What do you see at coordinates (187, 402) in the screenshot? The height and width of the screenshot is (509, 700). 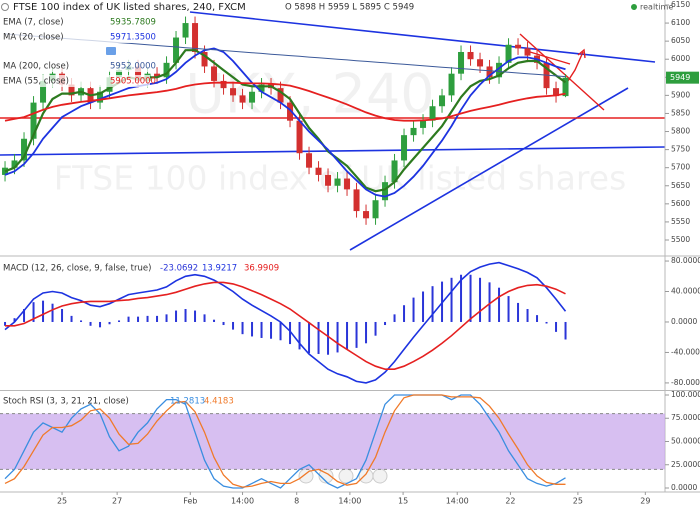 I see `legend-value: 11.2813` at bounding box center [187, 402].